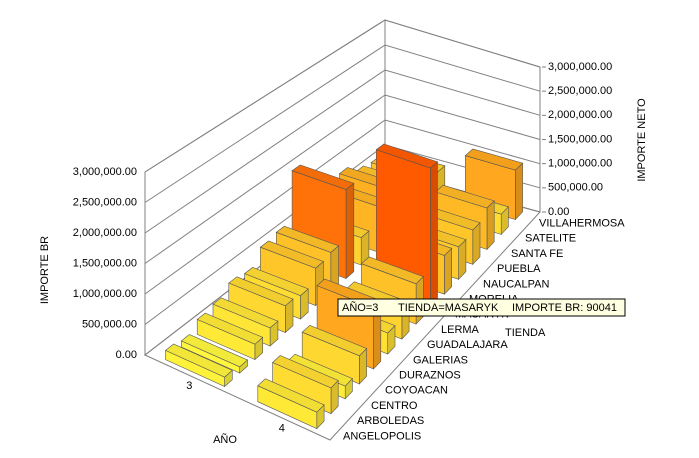 The width and height of the screenshot is (699, 458). Describe the element at coordinates (126, 355) in the screenshot. I see `y-tick-label: 0.00` at that location.